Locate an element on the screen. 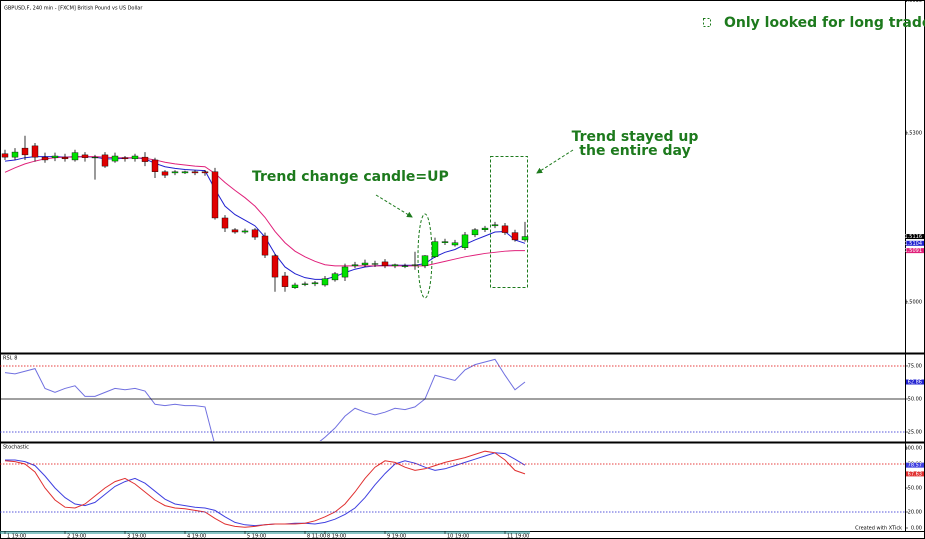 The width and height of the screenshot is (925, 539). x-tick-label: 8 11:00 is located at coordinates (316, 536).